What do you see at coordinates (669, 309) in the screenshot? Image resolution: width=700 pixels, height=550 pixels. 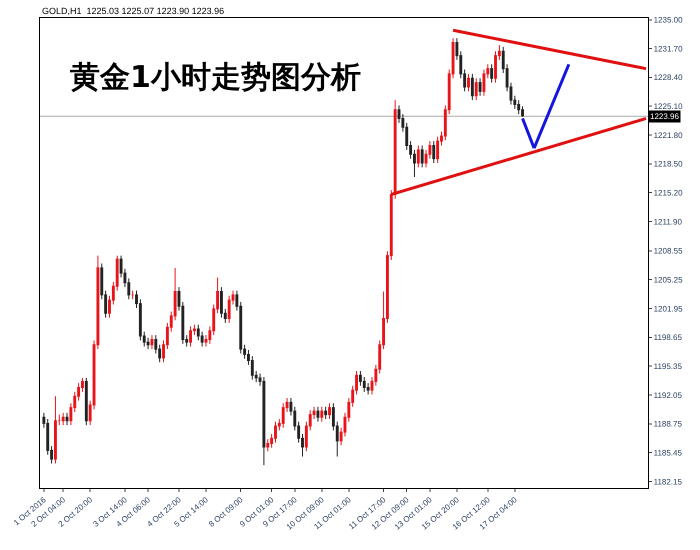 I see `y-tick-label: 1201.95` at bounding box center [669, 309].